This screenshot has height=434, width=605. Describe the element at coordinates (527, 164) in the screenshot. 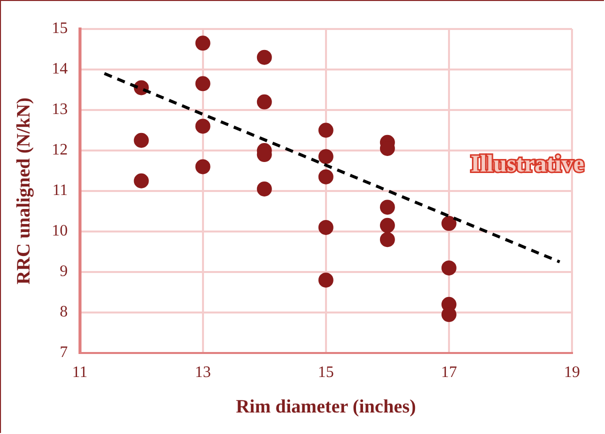

I see `annotation: Illustrative` at that location.